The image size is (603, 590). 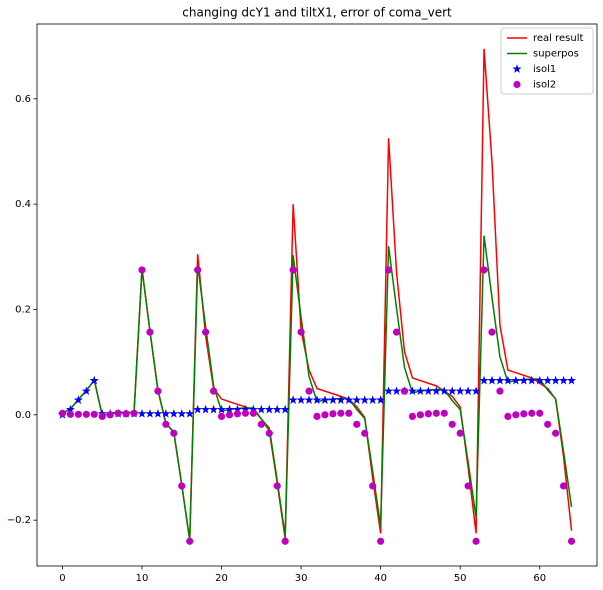 What do you see at coordinates (19, 520) in the screenshot?
I see `y-tick-label: −0.2` at bounding box center [19, 520].